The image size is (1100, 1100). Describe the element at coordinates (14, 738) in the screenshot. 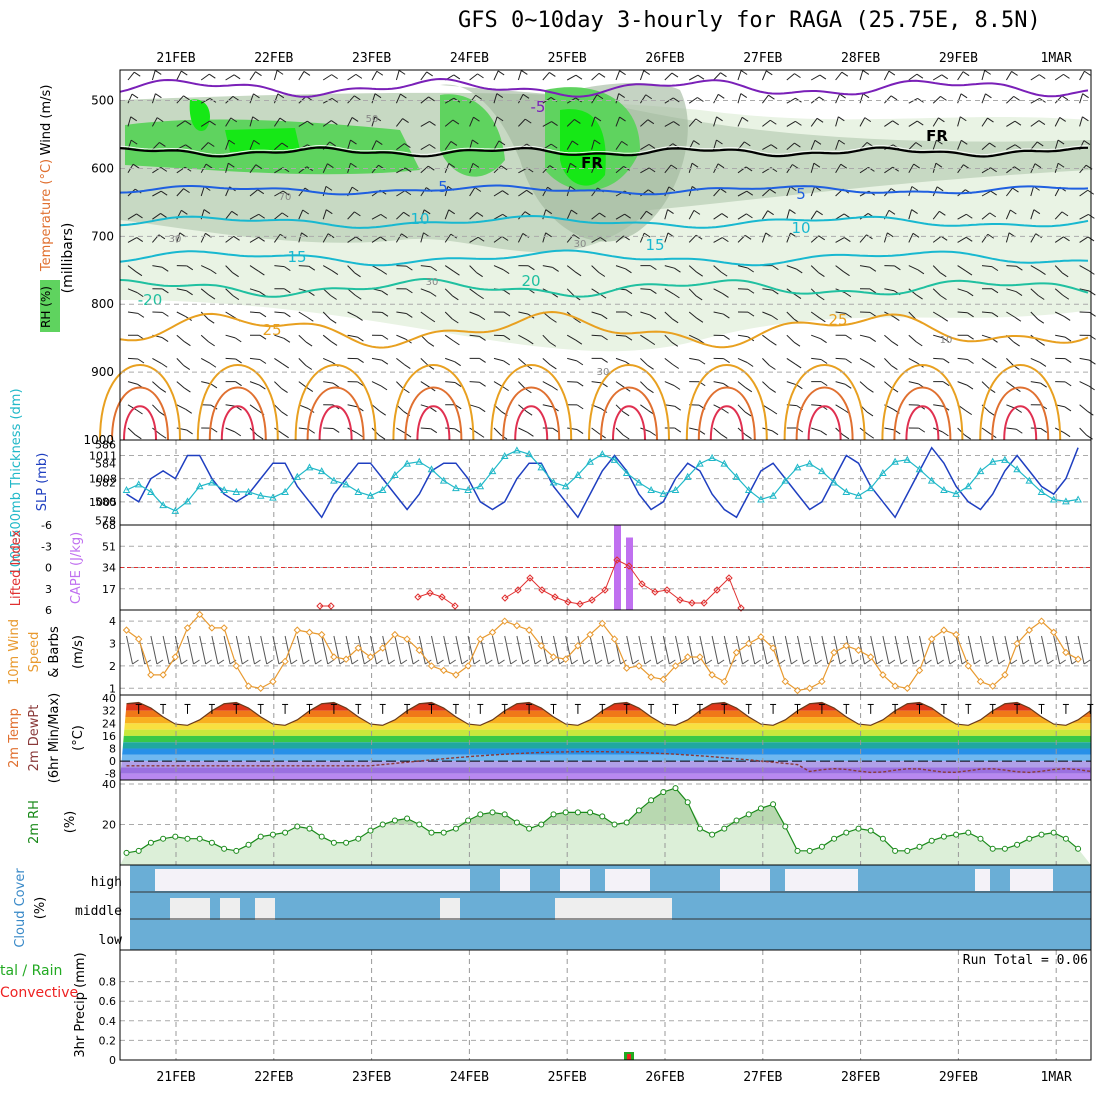

I see `temp-label-a: 2m Temp` at that location.